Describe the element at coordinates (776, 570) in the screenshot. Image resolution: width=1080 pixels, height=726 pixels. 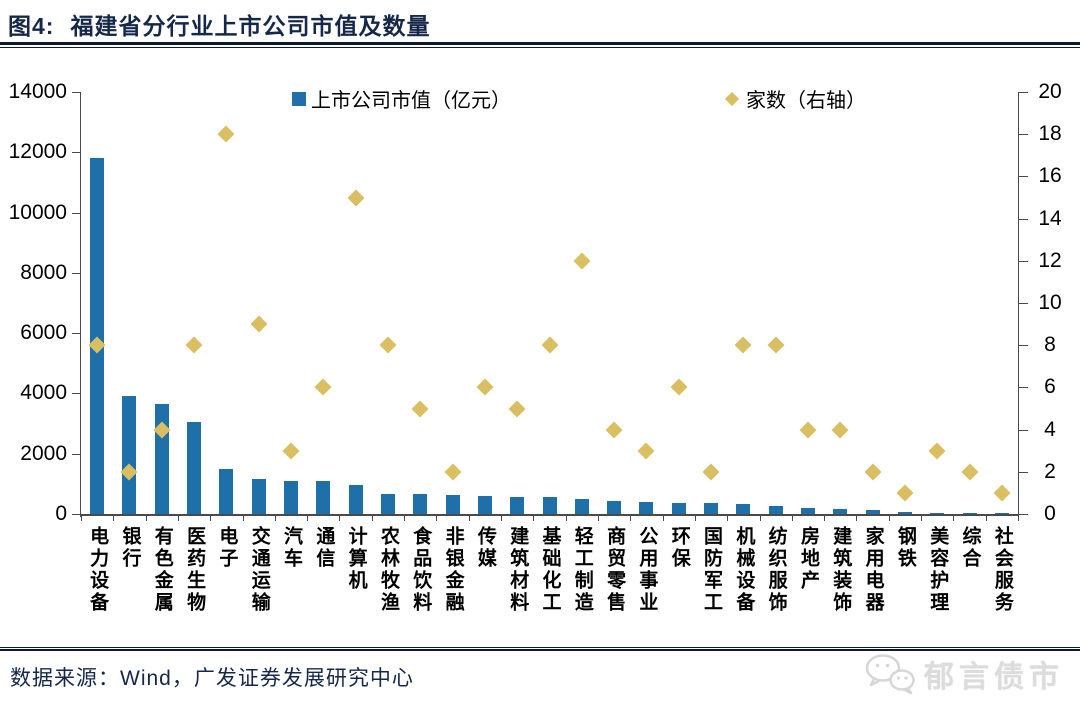
I see `category-label: 纺织服饰` at that location.